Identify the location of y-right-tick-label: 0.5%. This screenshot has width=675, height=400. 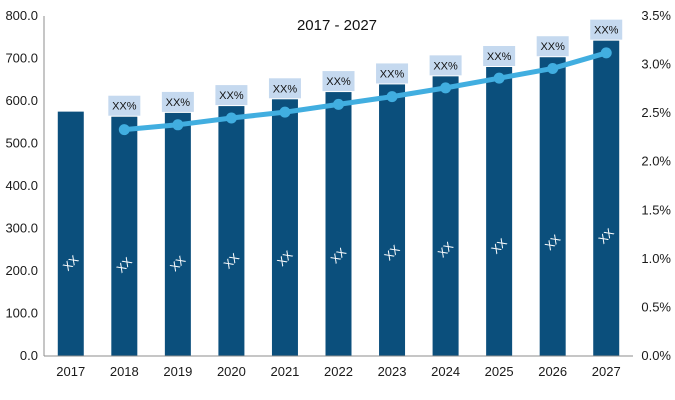
(656, 306).